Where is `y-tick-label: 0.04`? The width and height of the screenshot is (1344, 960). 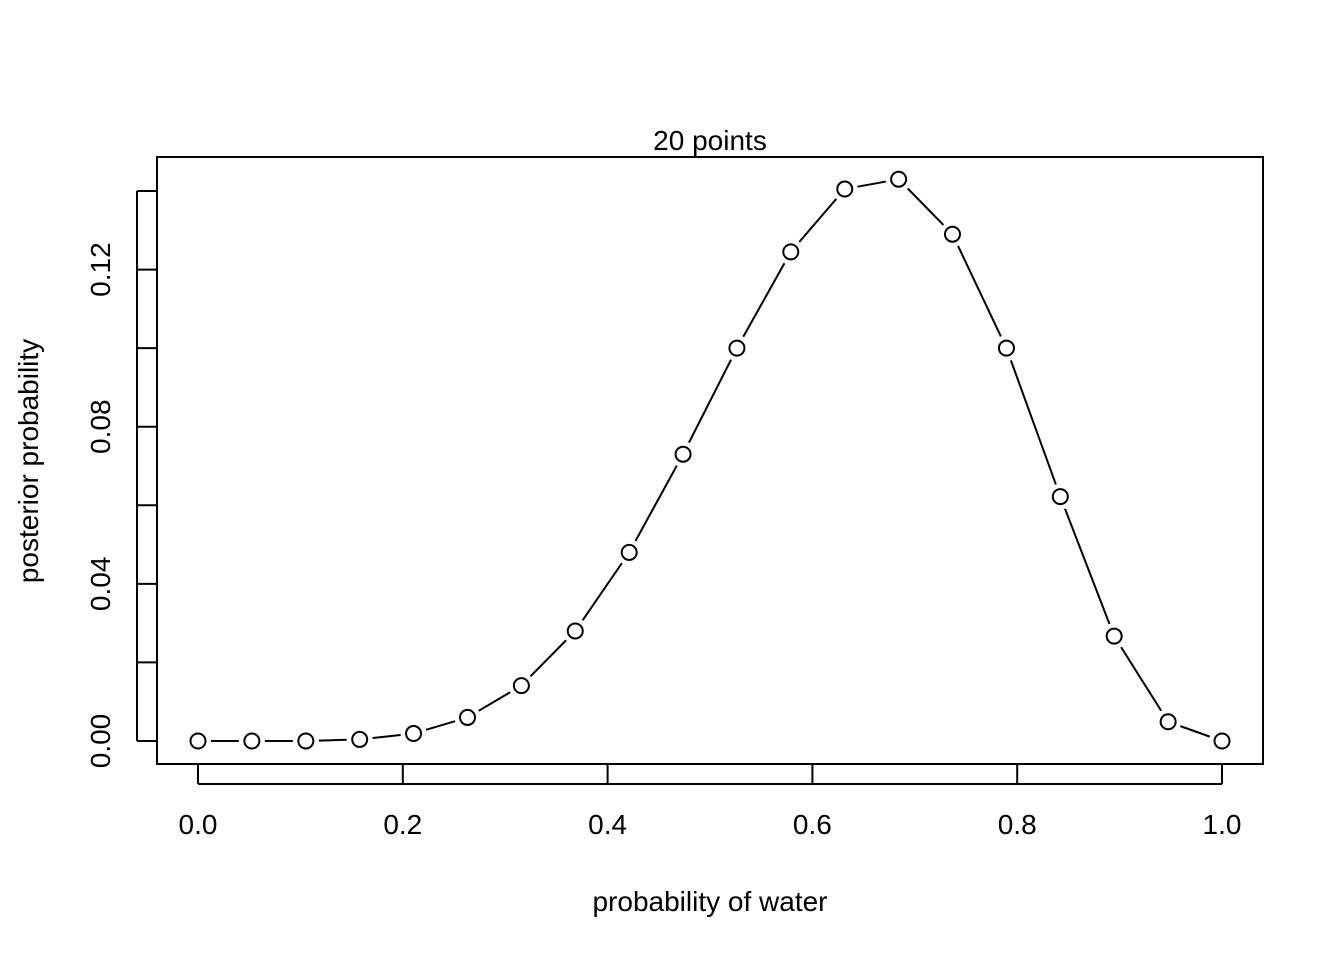 y-tick-label: 0.04 is located at coordinates (100, 584).